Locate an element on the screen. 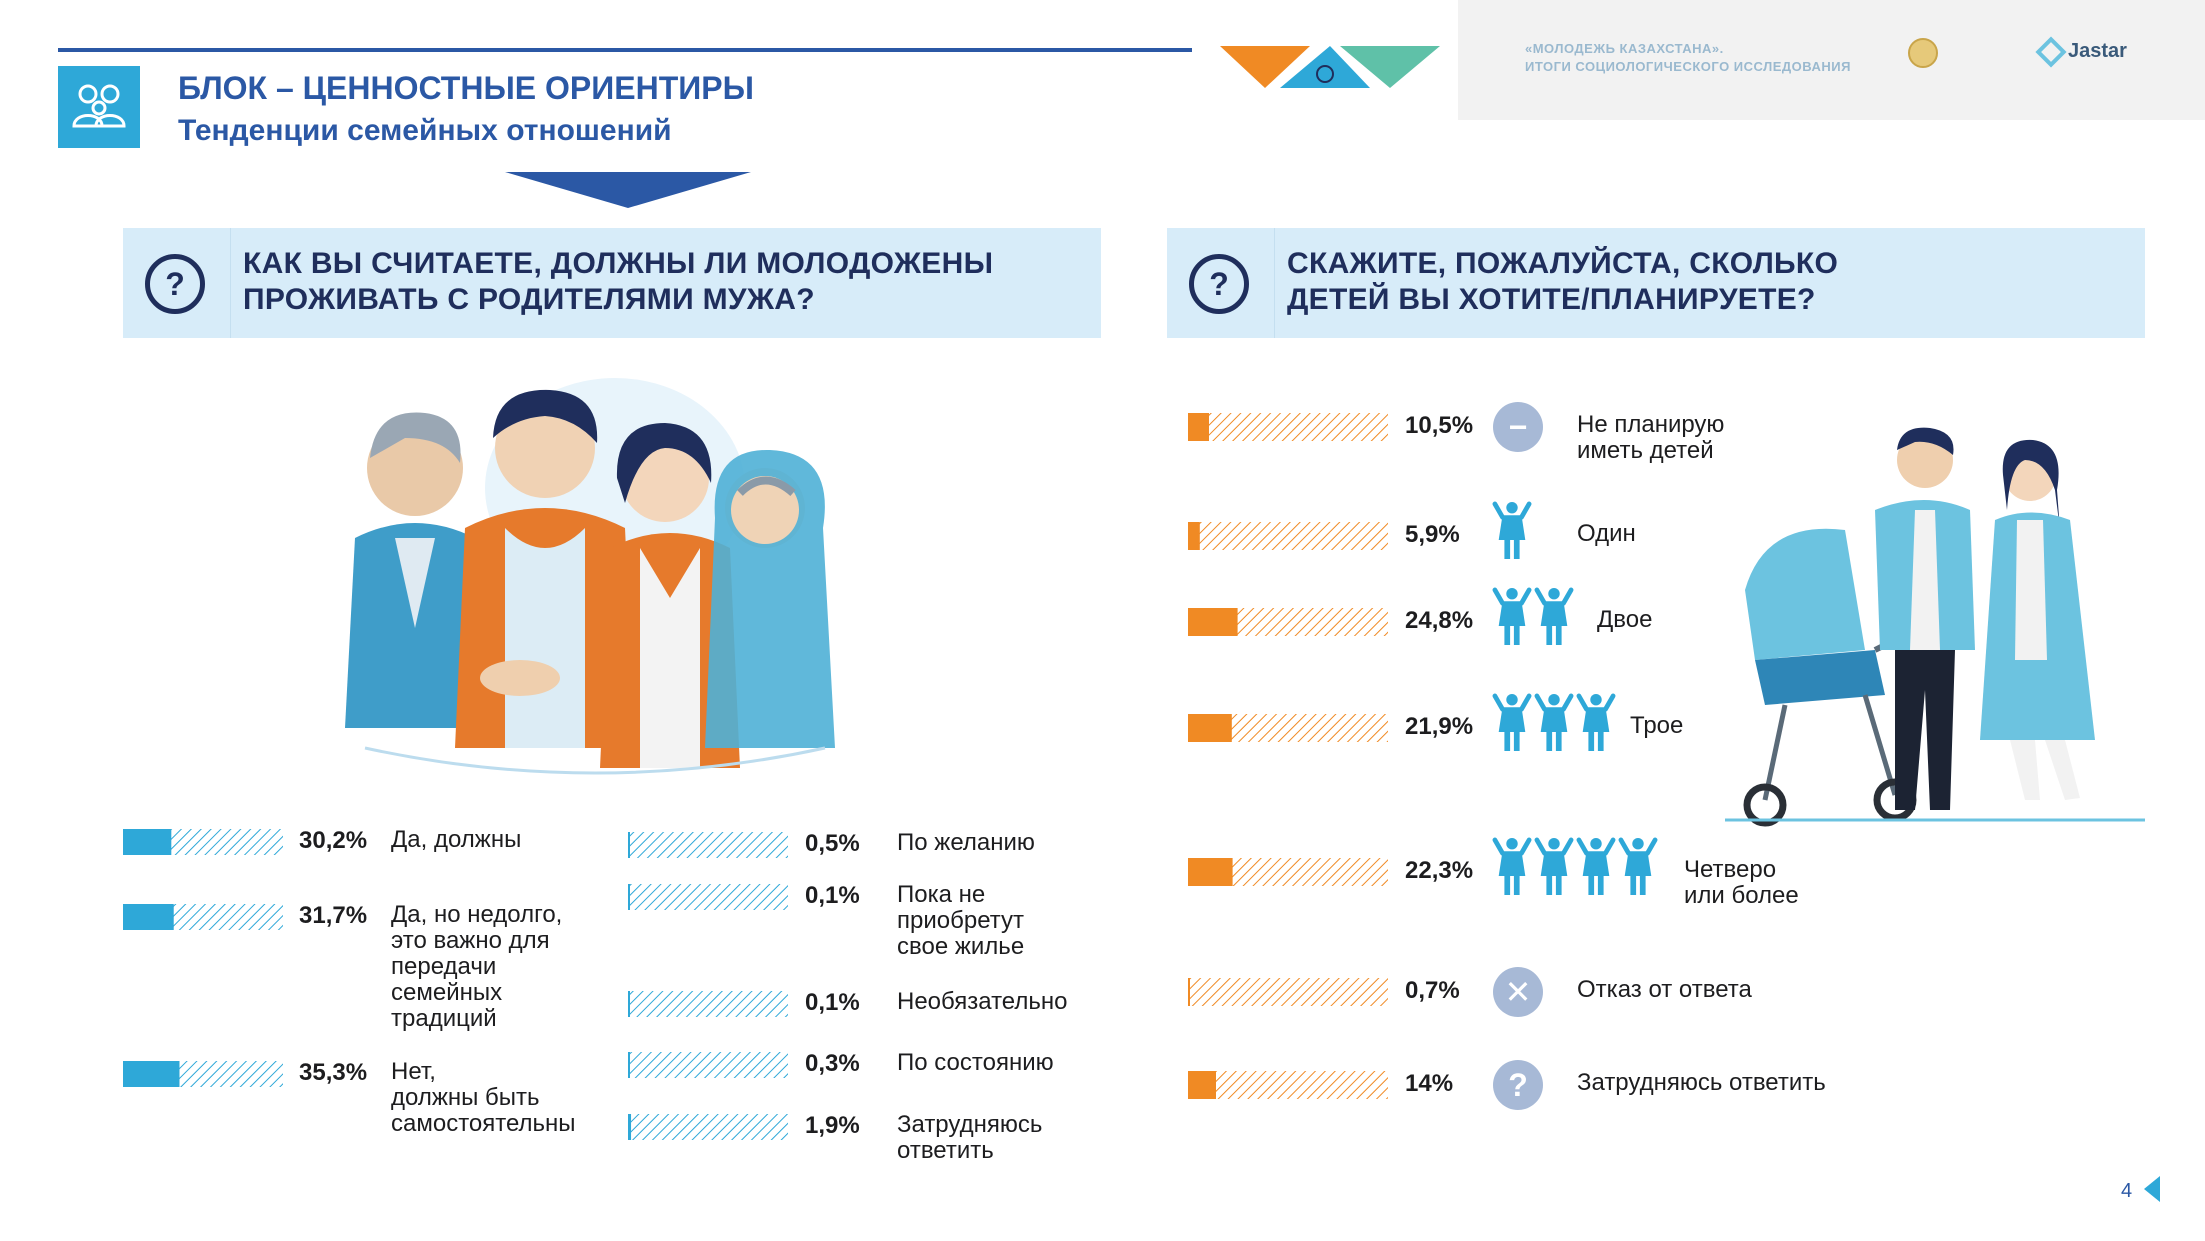  right-category-label-line: Затрудняюсь ответить is located at coordinates (1701, 1082).